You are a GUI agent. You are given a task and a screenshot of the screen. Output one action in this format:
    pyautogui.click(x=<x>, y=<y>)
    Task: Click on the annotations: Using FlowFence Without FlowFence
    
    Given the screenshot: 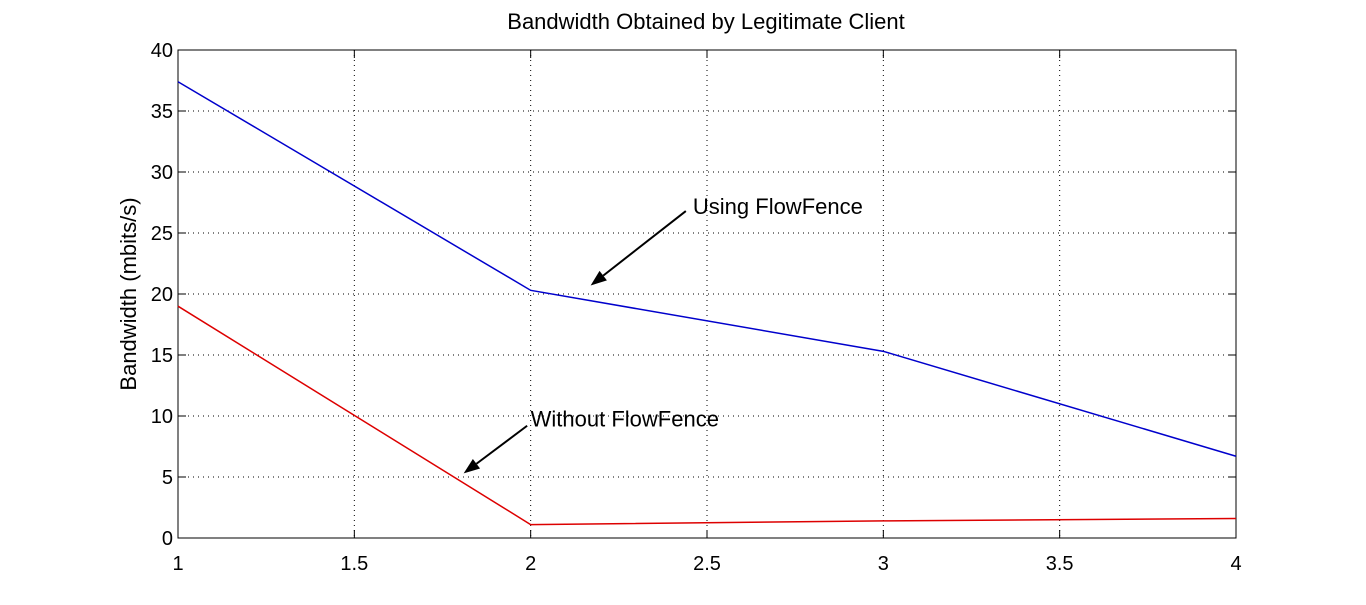 What is the action you would take?
    pyautogui.click(x=663, y=334)
    